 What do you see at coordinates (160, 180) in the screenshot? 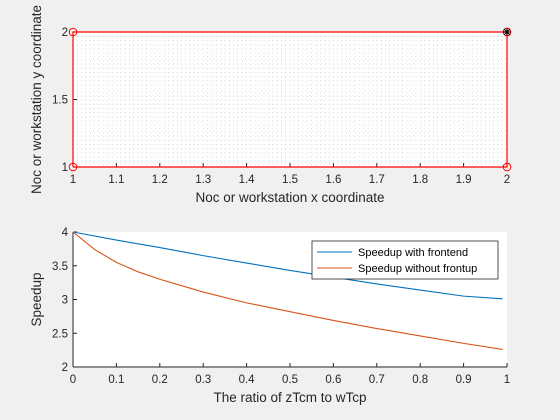
I see `x-tick-label: 1.2` at bounding box center [160, 180].